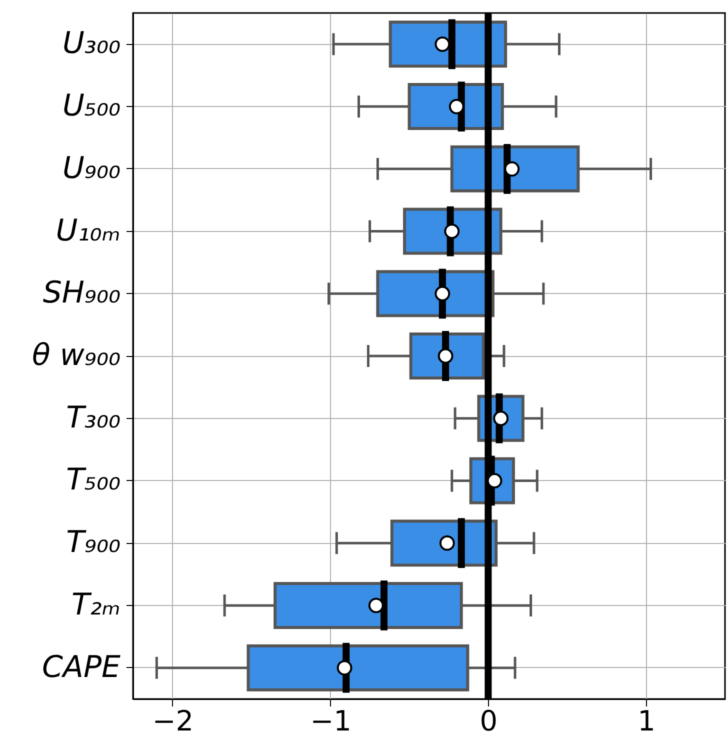  What do you see at coordinates (81, 293) in the screenshot?
I see `y-tick-label: SH₉₀₀` at bounding box center [81, 293].